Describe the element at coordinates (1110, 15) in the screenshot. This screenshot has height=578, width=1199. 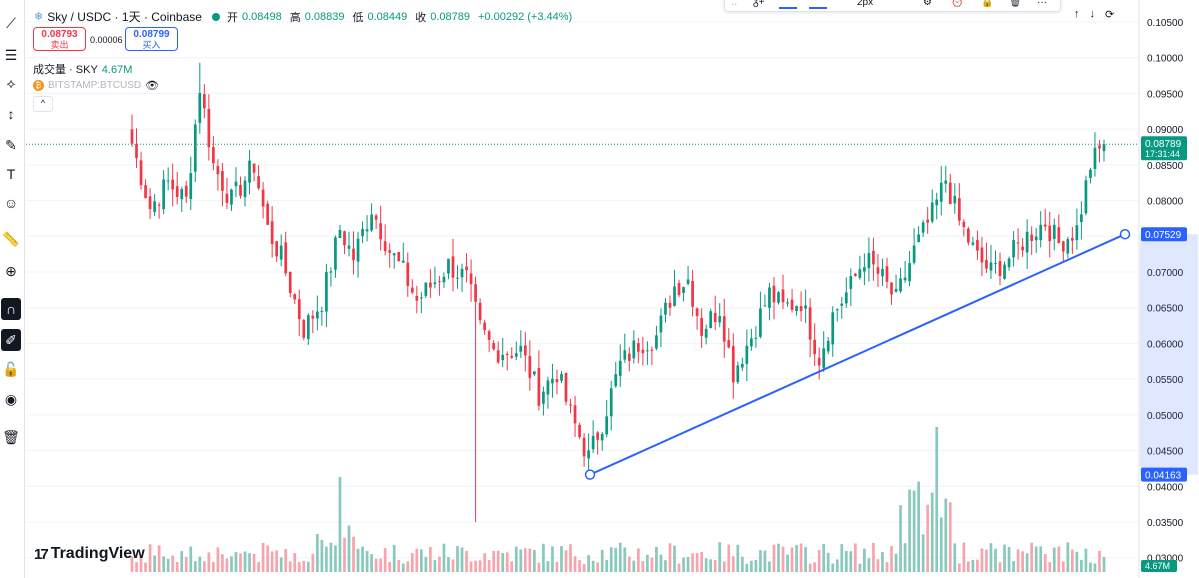
I see `restore-icon: ⟳` at that location.